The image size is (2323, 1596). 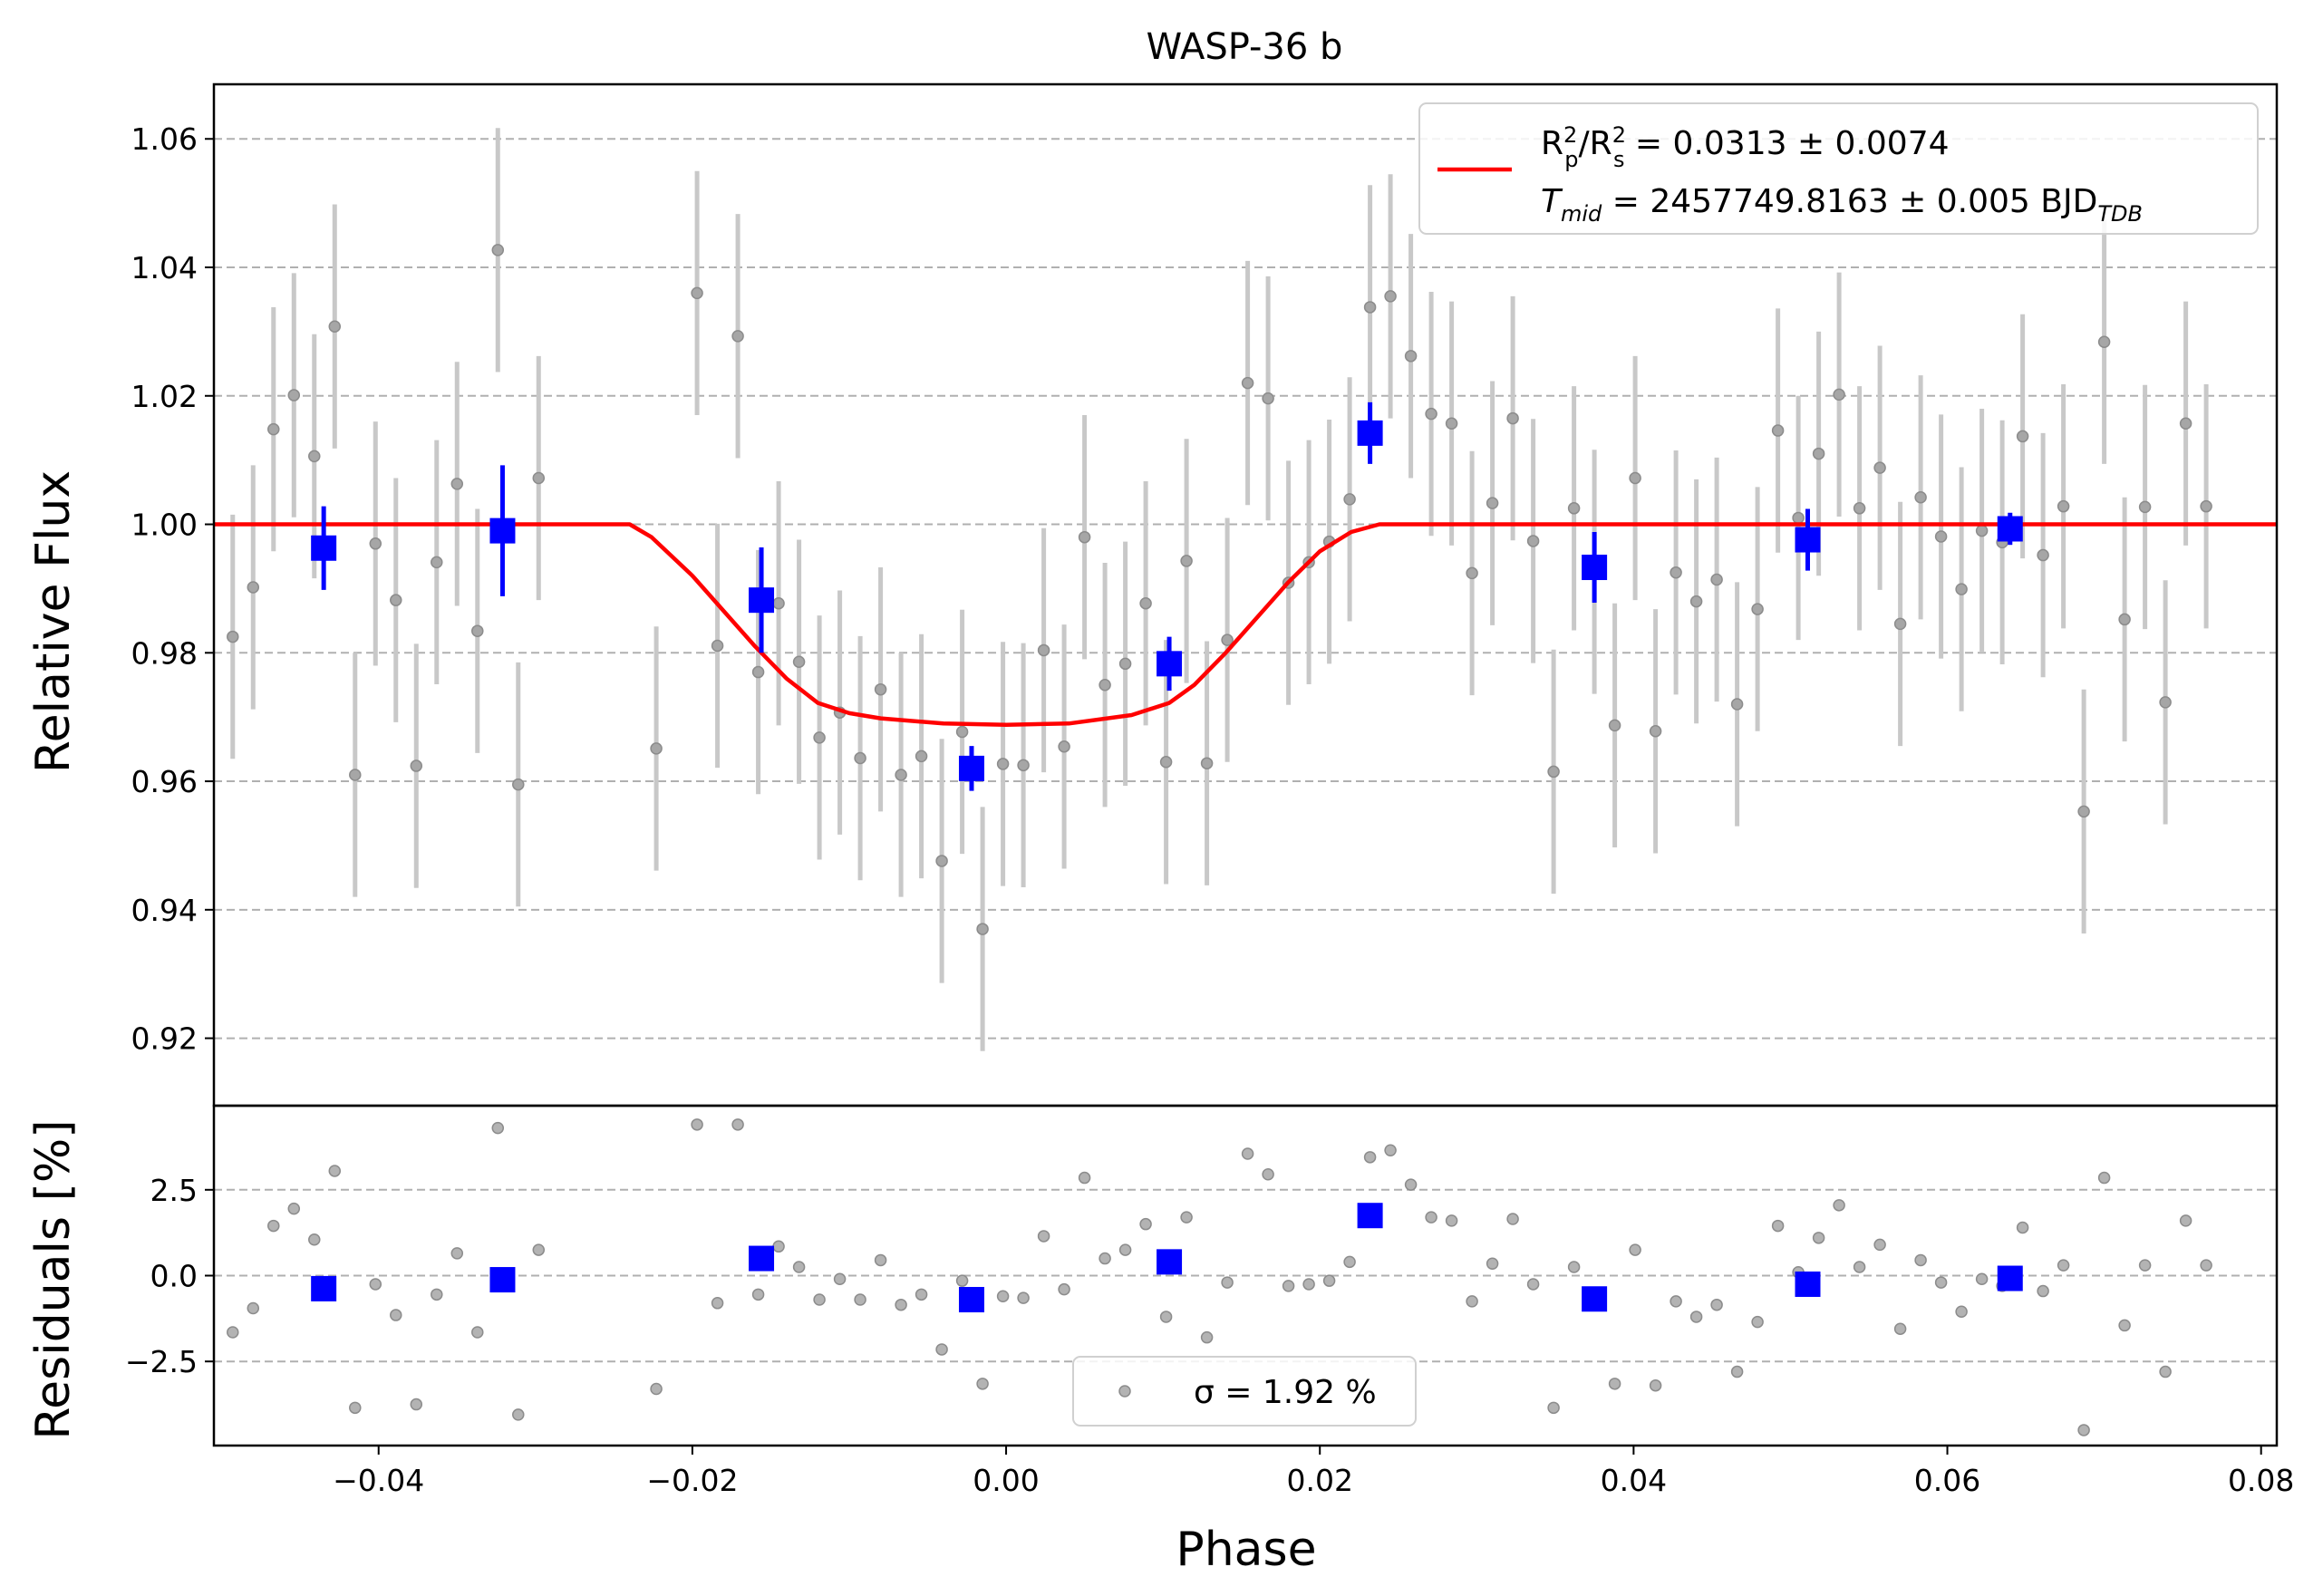 I want to click on transit-model-curve, so click(x=1245, y=624).